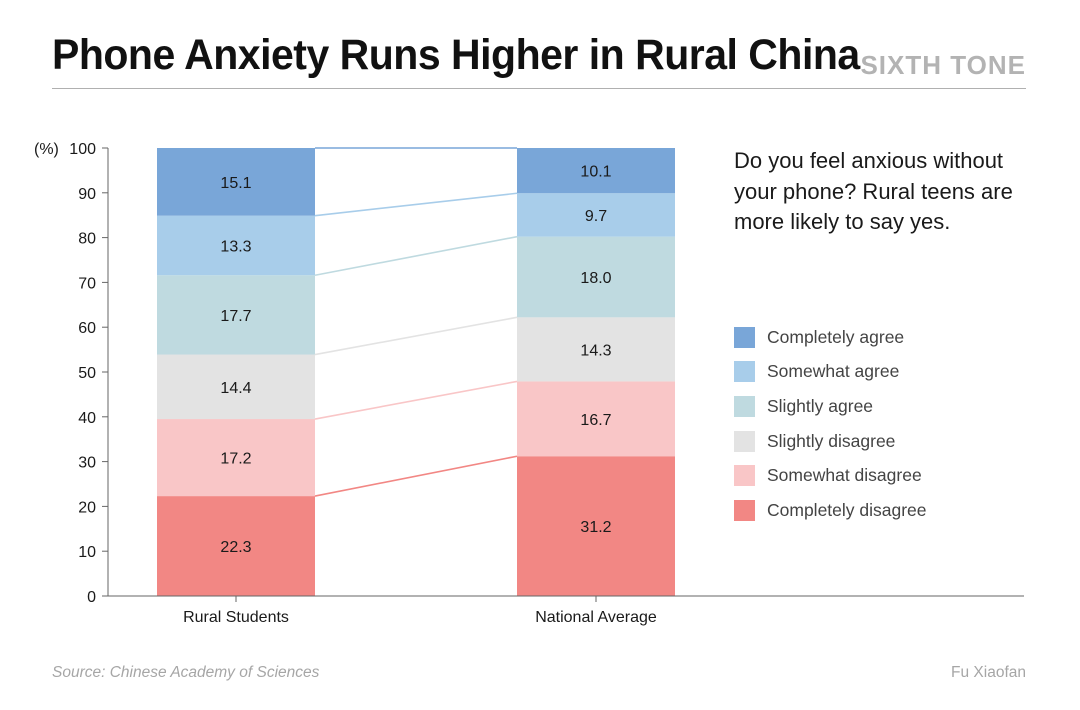 Image resolution: width=1080 pixels, height=710 pixels. Describe the element at coordinates (943, 65) in the screenshot. I see `brand-logo: SIXTH TONE` at that location.